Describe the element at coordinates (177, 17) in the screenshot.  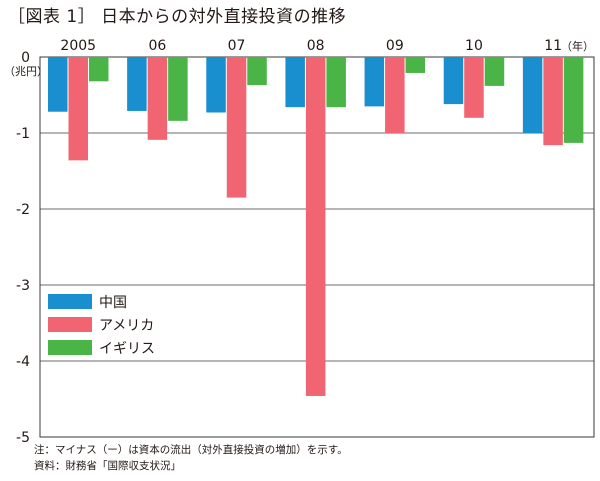
I see `chart-title: ［図表 1］ 日本からの対外直接投資の推移` at that location.